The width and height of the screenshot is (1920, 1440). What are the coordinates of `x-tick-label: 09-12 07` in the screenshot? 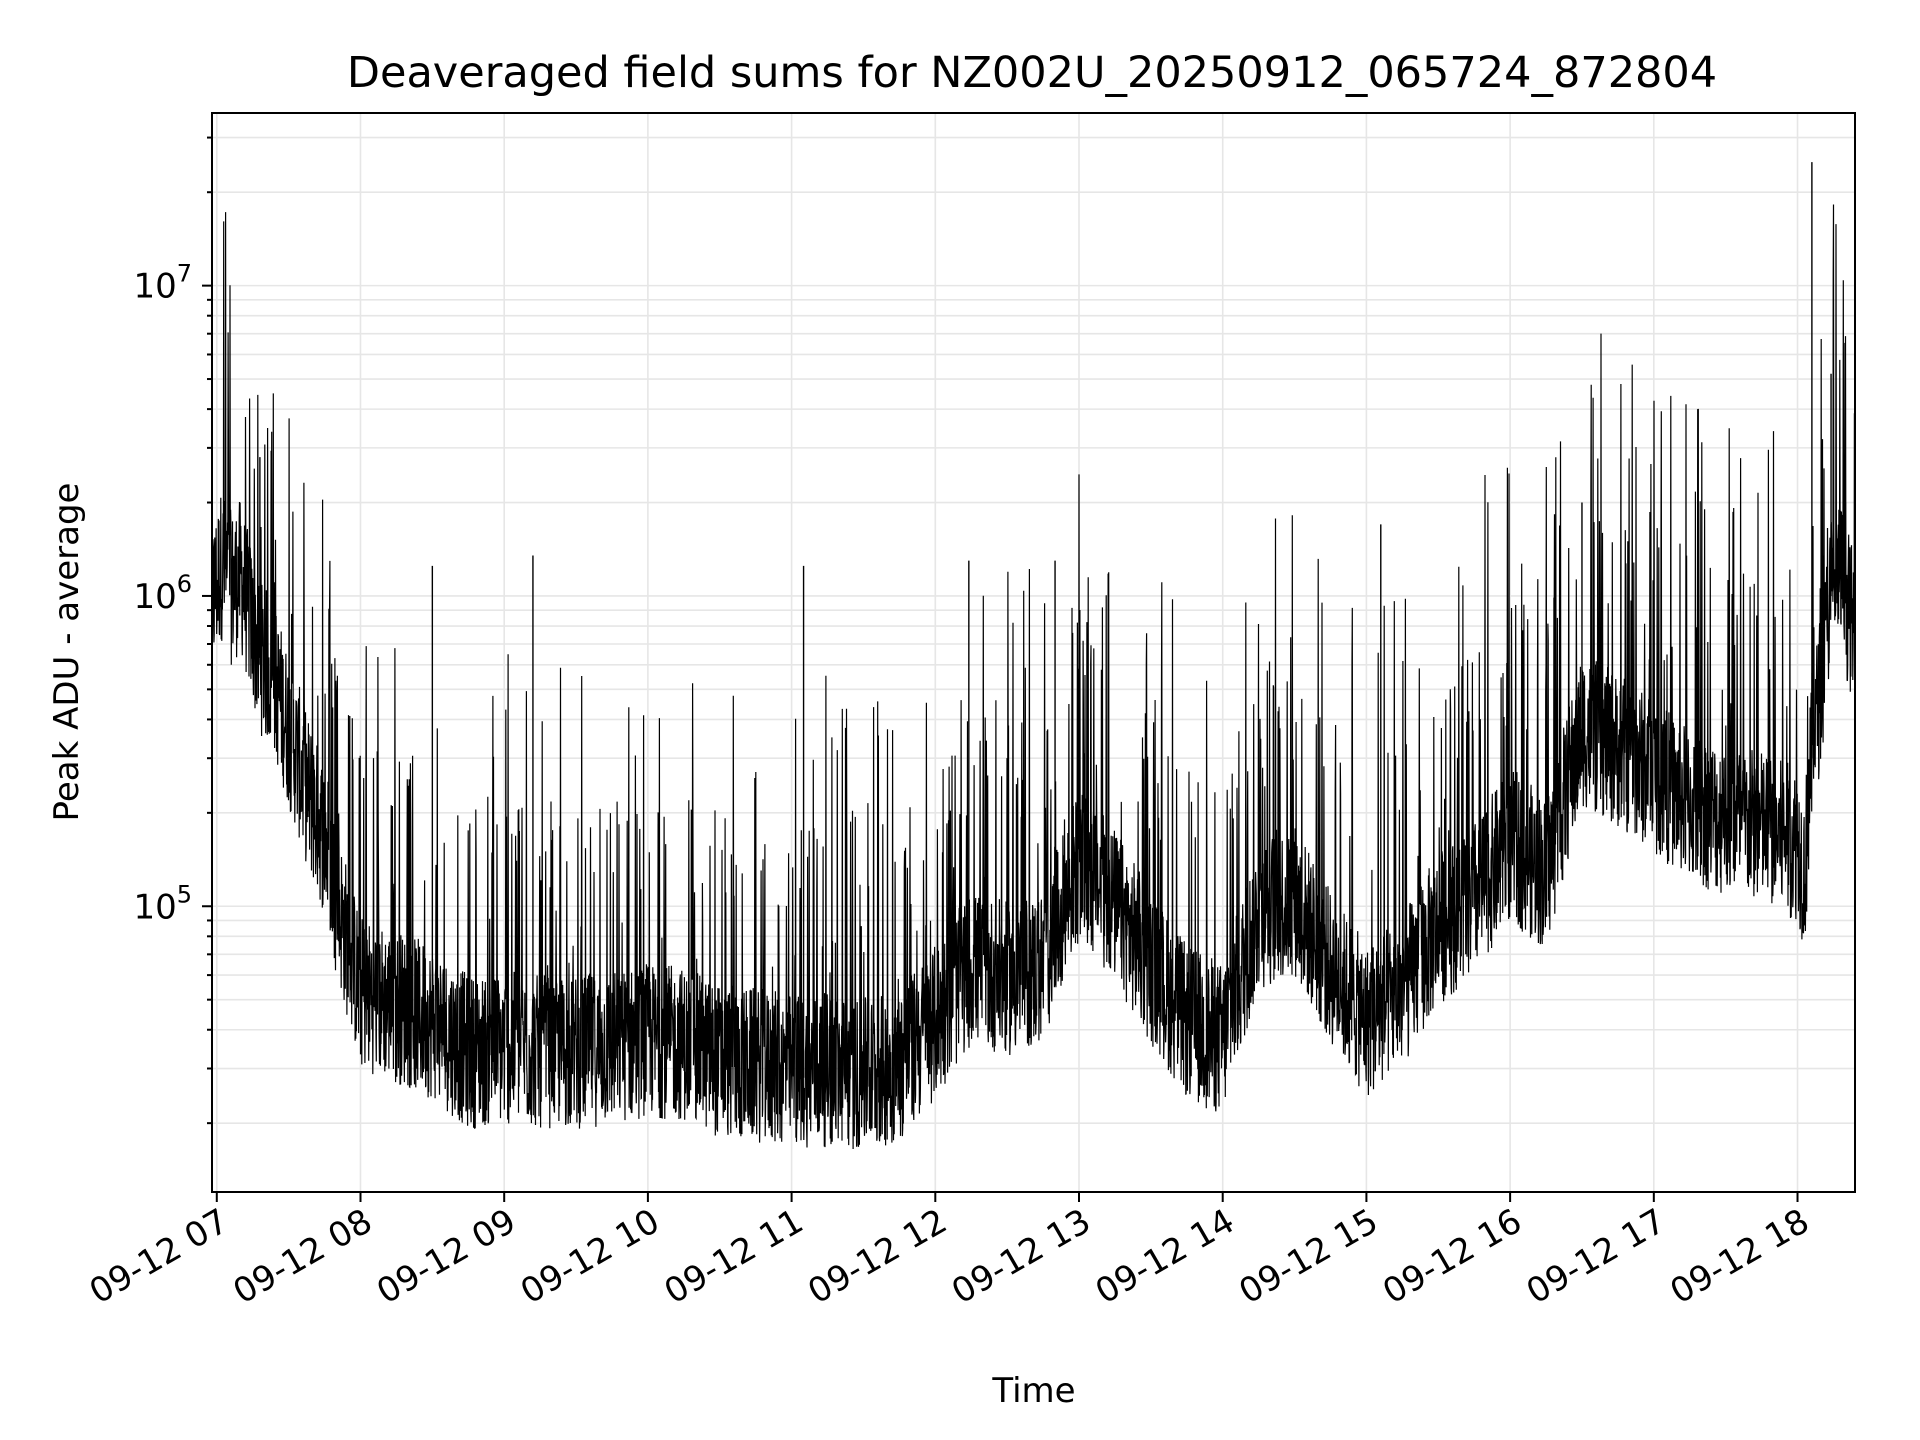 It's located at (159, 1256).